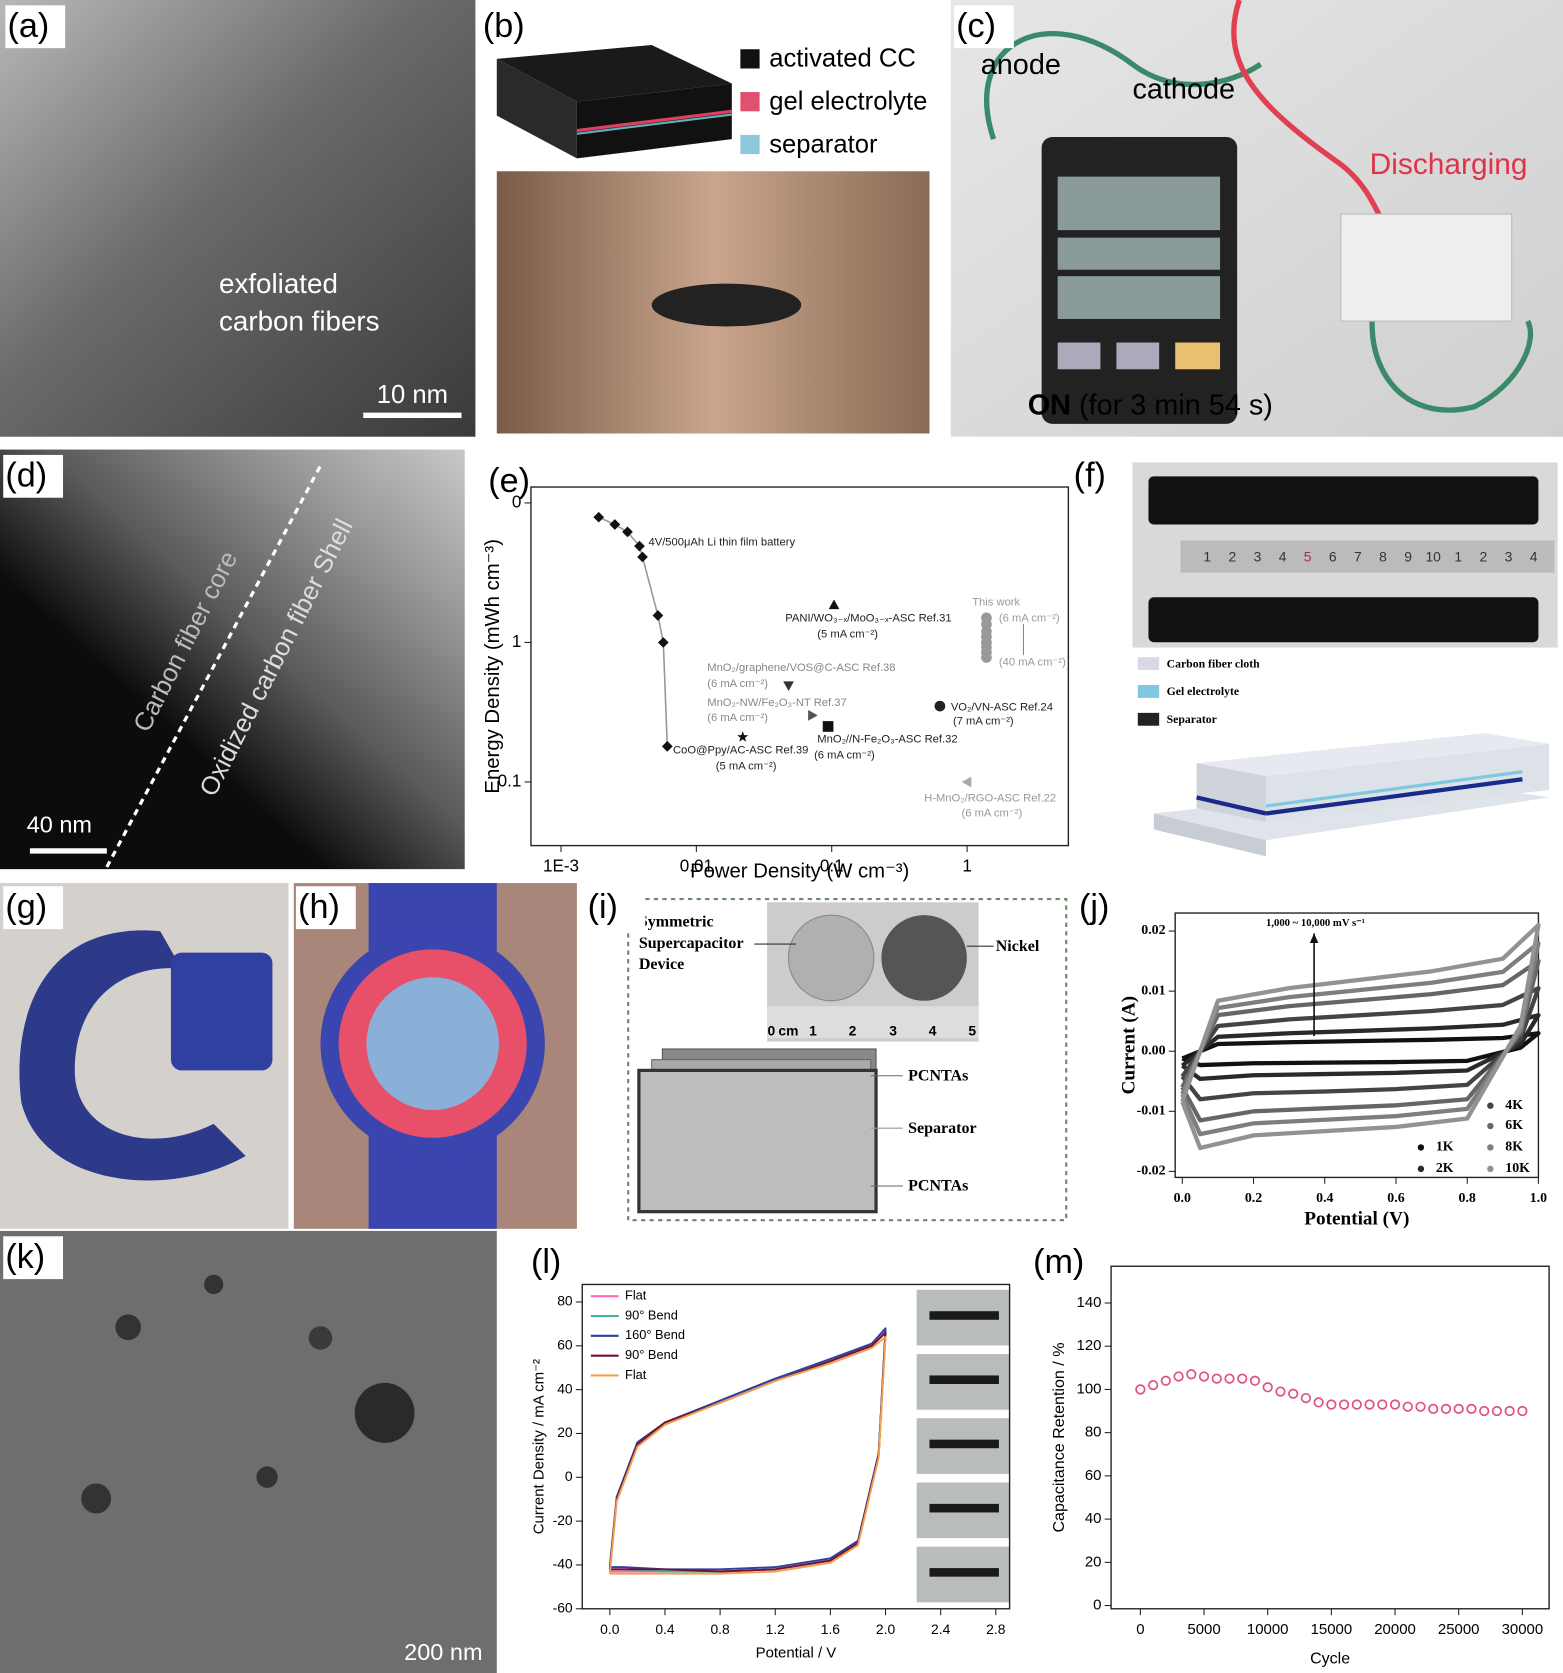 This screenshot has width=1563, height=1673. Describe the element at coordinates (771, 1031) in the screenshot. I see `ruler-number: 0` at that location.